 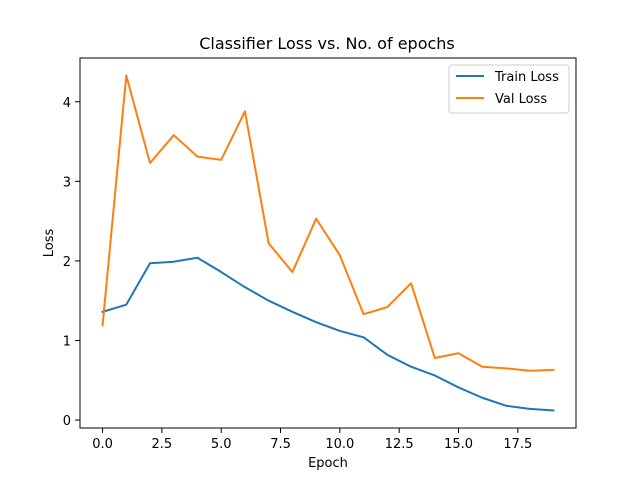 What do you see at coordinates (67, 341) in the screenshot?
I see `y-tick-label: 1` at bounding box center [67, 341].